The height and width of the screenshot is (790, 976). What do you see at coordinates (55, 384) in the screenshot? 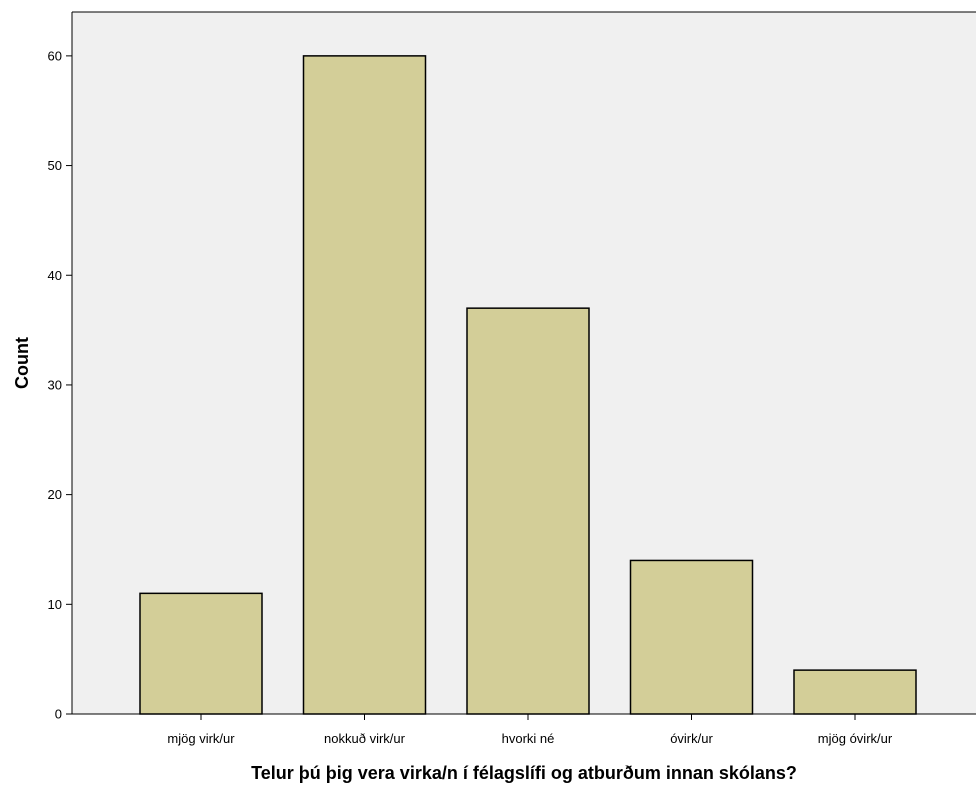
I see `y-tick-label: 30` at bounding box center [55, 384].